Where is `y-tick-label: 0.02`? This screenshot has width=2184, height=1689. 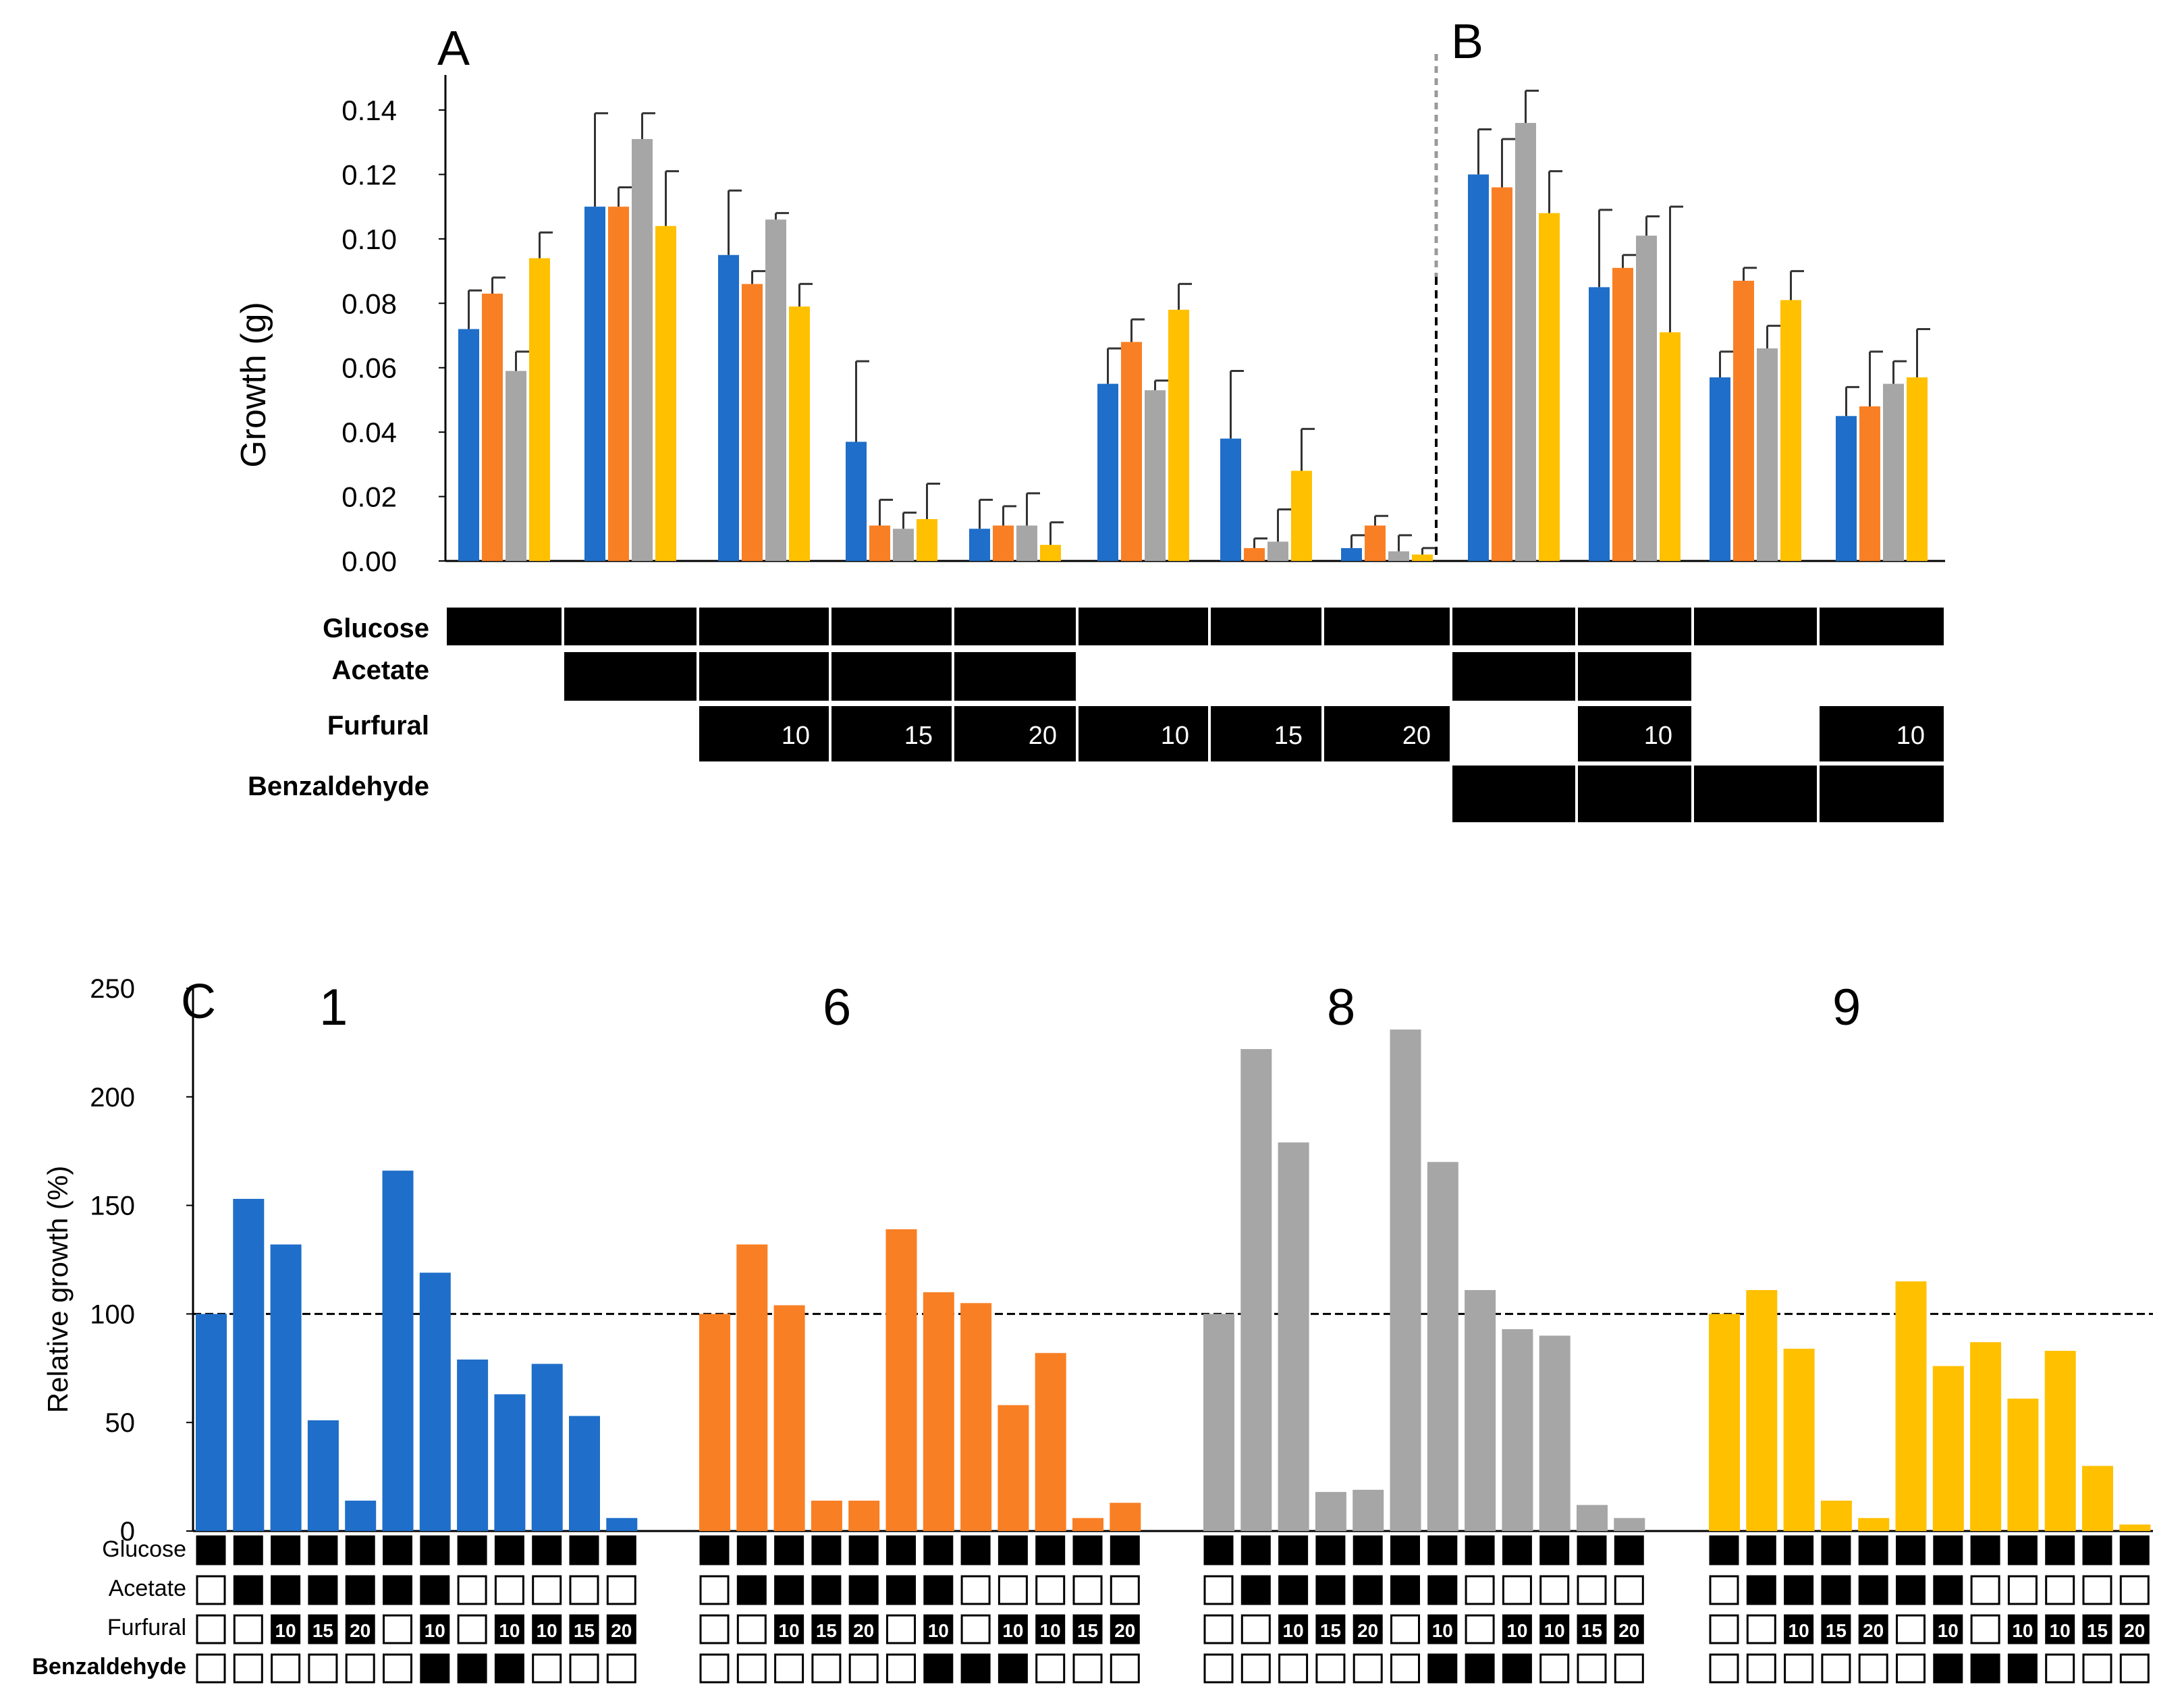
y-tick-label: 0.02 is located at coordinates (370, 497).